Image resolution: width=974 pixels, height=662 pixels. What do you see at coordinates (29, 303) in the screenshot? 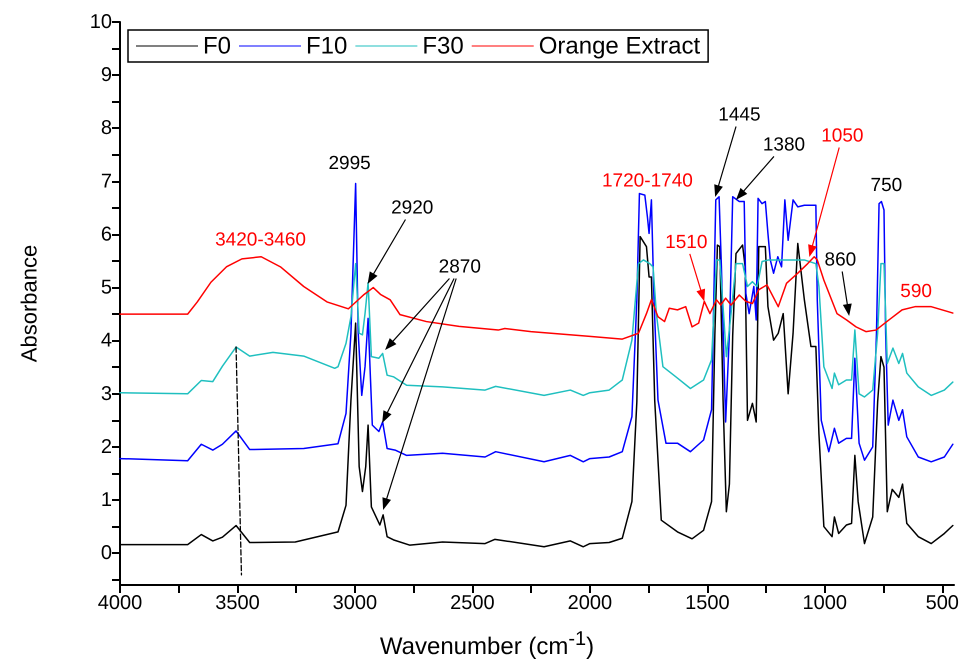
I see `y-axis-title: Absorbance` at bounding box center [29, 303].